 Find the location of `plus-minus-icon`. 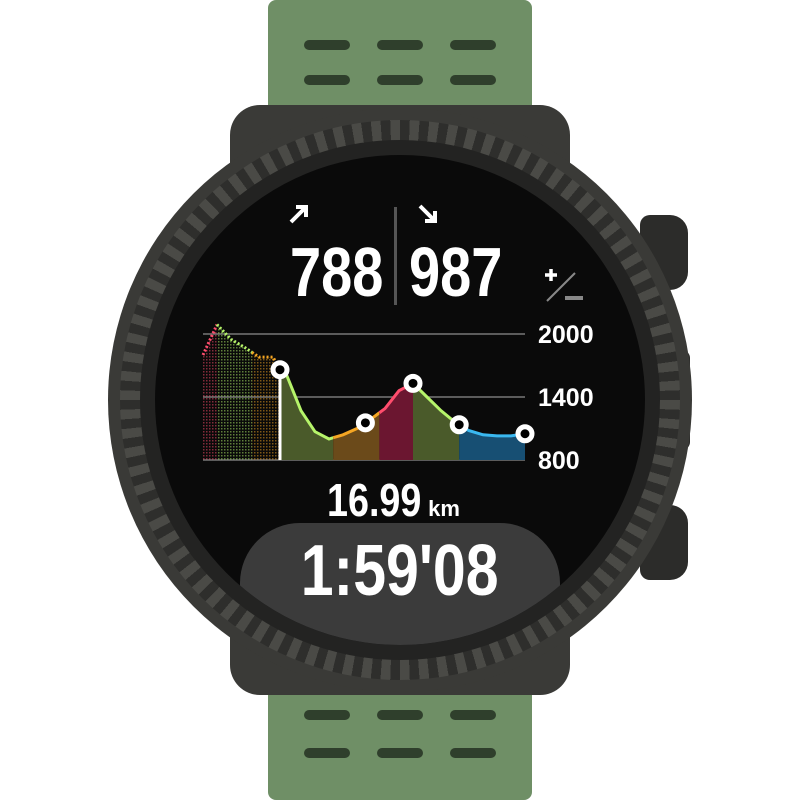

plus-minus-icon is located at coordinates (564, 285).